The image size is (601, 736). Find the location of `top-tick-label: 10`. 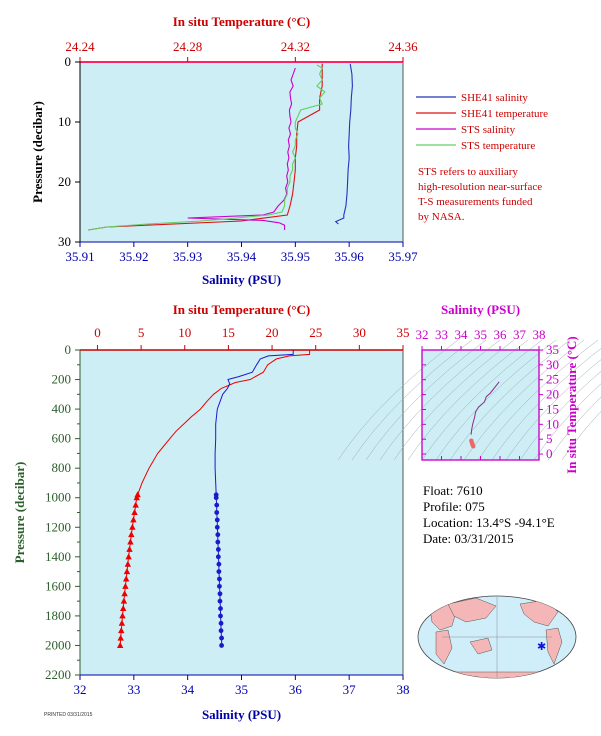

top-tick-label: 10 is located at coordinates (184, 332).